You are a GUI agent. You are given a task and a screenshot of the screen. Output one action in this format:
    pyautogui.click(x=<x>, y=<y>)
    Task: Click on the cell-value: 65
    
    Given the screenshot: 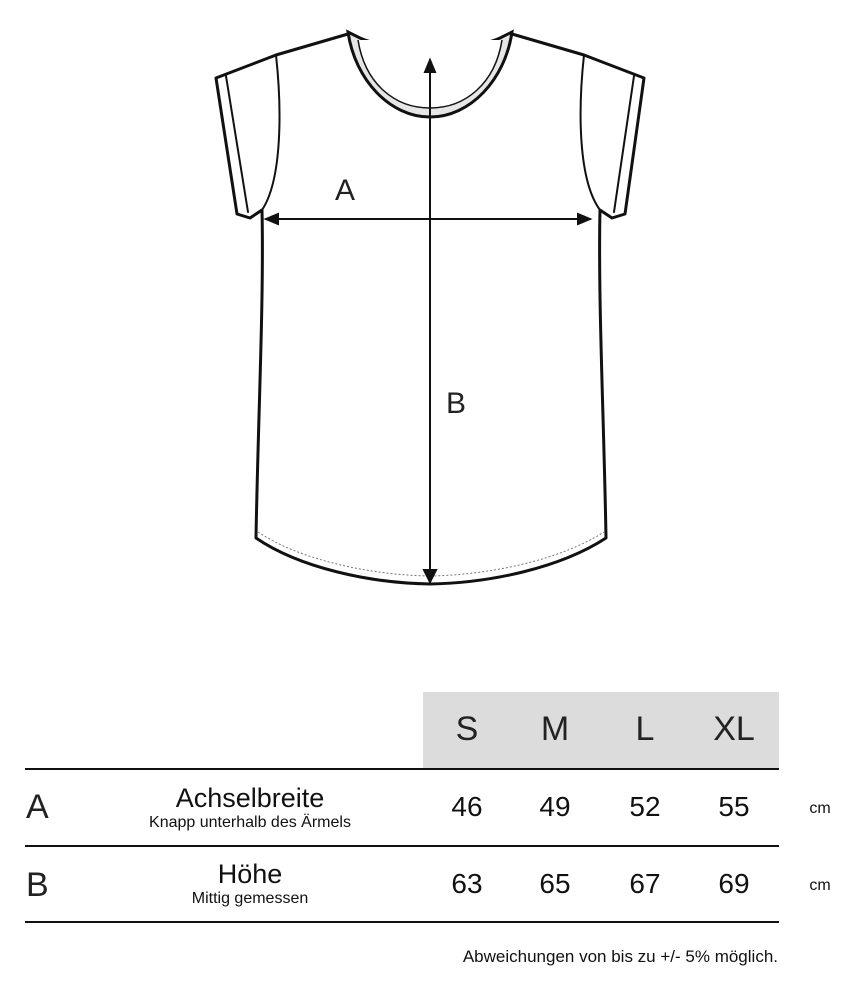 What is the action you would take?
    pyautogui.click(x=555, y=883)
    